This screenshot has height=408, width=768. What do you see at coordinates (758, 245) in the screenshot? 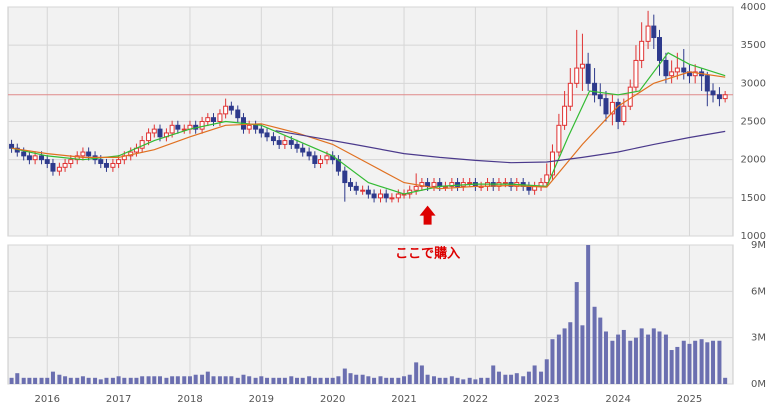
I see `volume-tick-label: 9M` at bounding box center [758, 245].